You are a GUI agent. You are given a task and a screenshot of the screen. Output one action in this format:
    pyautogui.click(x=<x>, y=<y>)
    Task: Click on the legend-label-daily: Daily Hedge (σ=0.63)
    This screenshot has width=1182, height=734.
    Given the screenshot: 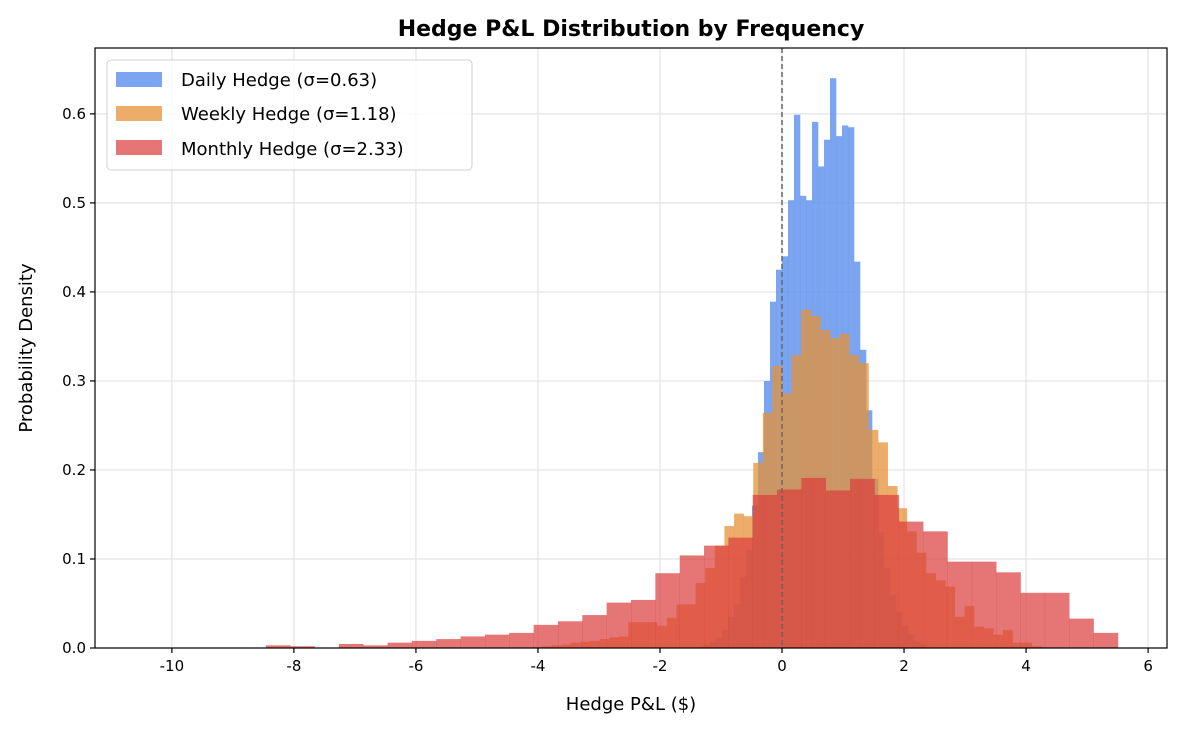 What is the action you would take?
    pyautogui.click(x=279, y=80)
    